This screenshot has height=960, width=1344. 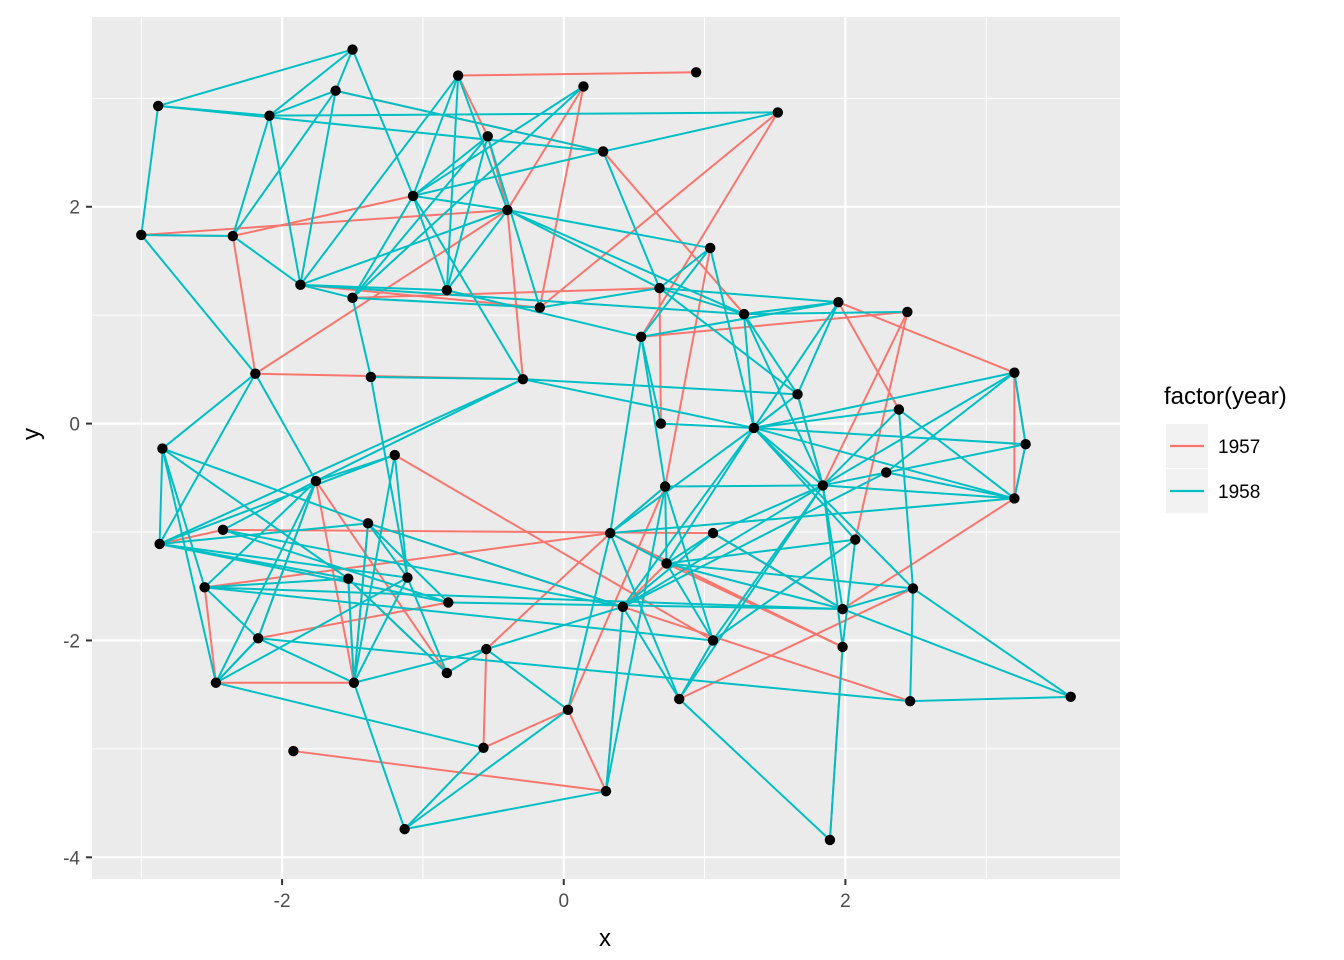 I want to click on x-tick-label: 2, so click(x=845, y=901).